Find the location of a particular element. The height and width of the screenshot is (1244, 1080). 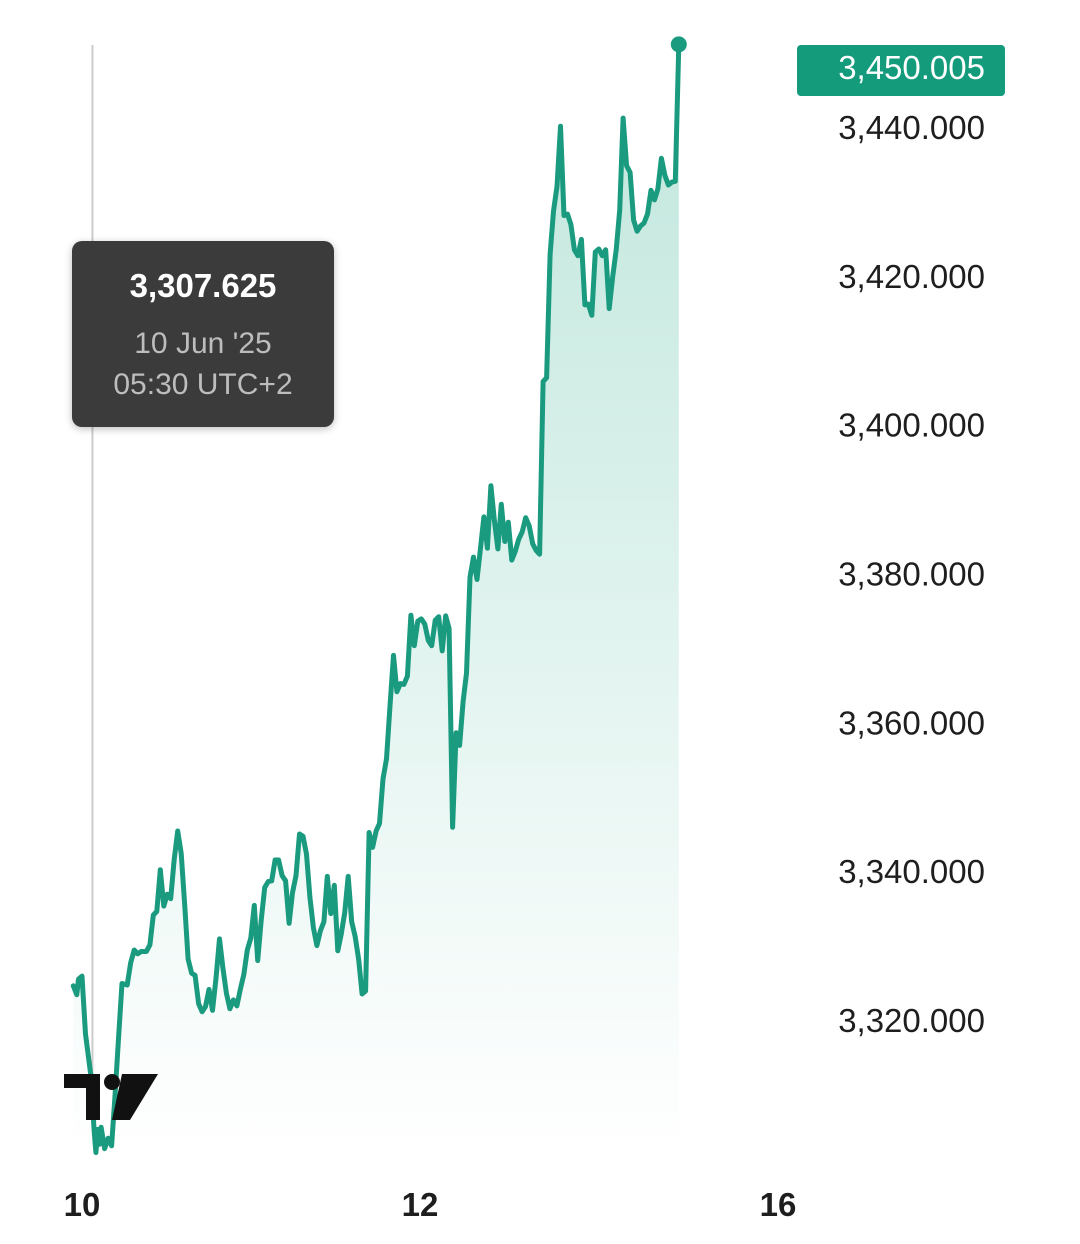

tradingview-logo-icon is located at coordinates (112, 1098).